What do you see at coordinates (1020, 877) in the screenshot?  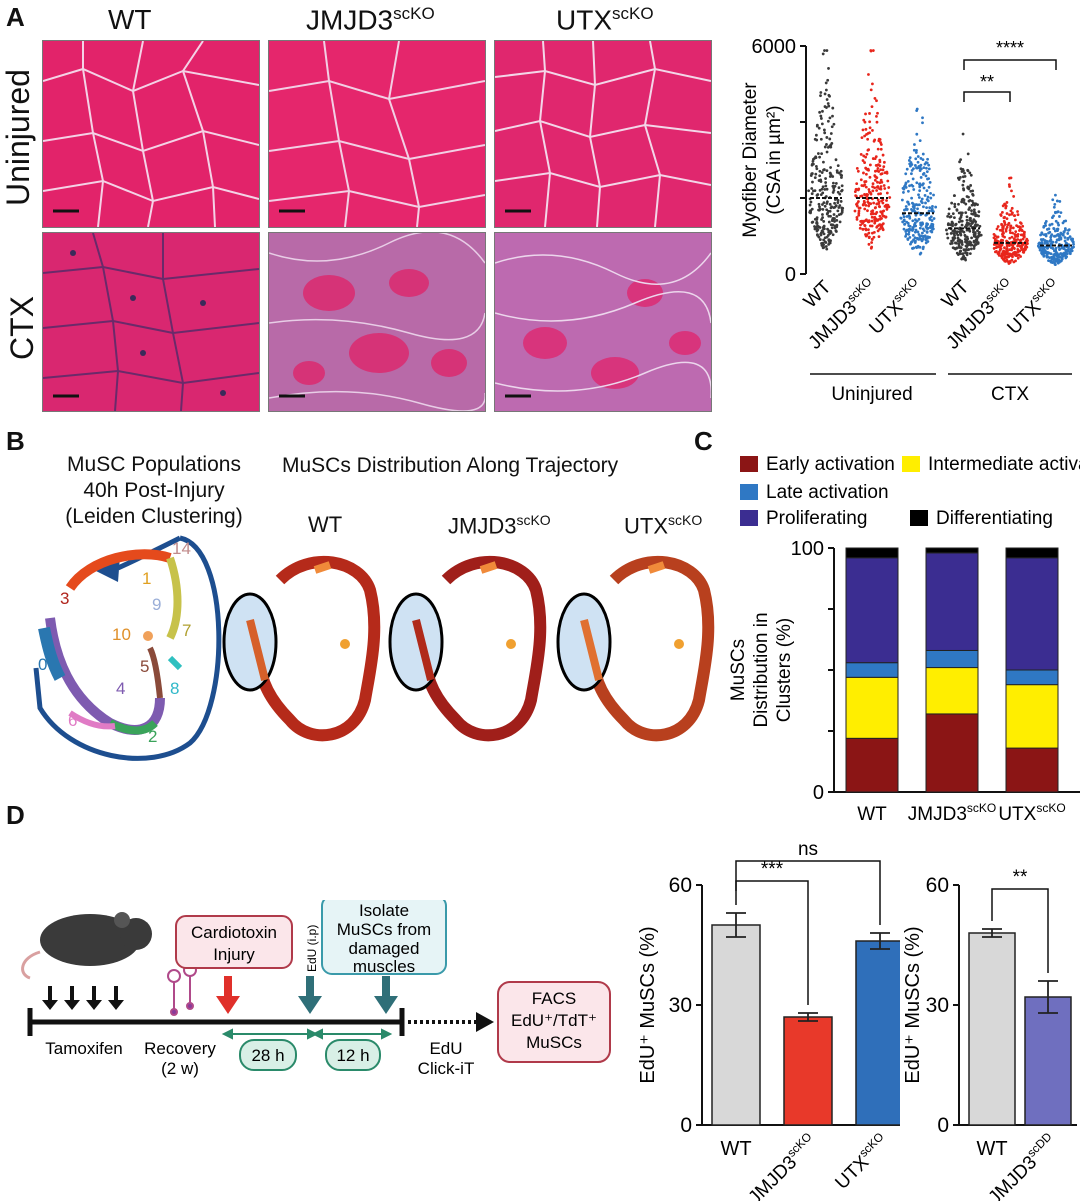 I see `d2-sig-0: **` at bounding box center [1020, 877].